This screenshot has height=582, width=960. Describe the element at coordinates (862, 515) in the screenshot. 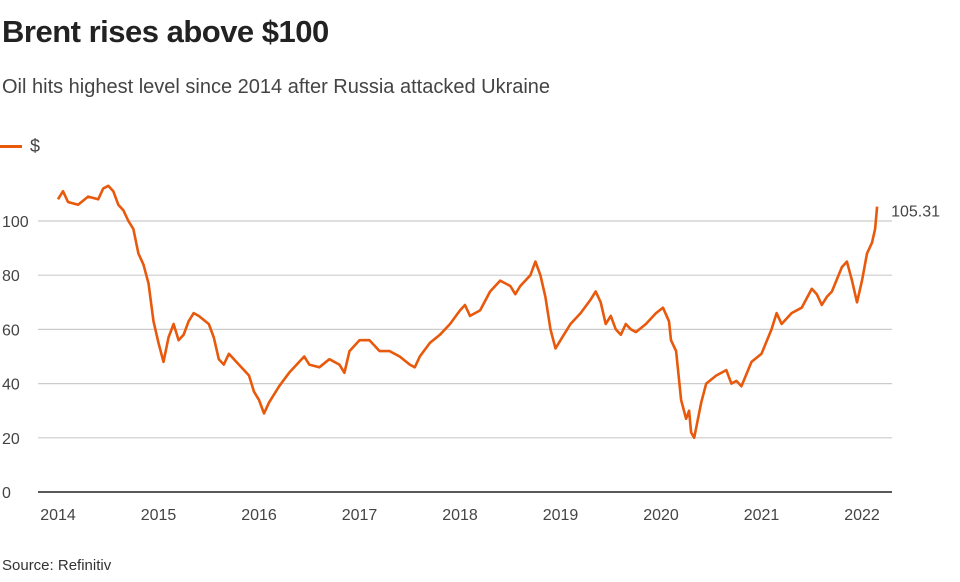

I see `x-tick-label: 2022` at that location.